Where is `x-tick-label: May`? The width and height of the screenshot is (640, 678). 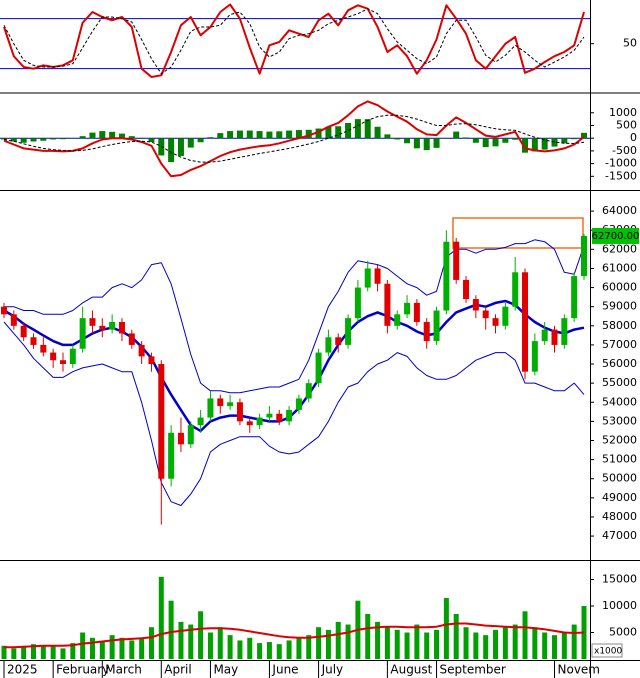
x-tick-label: May is located at coordinates (225, 670).